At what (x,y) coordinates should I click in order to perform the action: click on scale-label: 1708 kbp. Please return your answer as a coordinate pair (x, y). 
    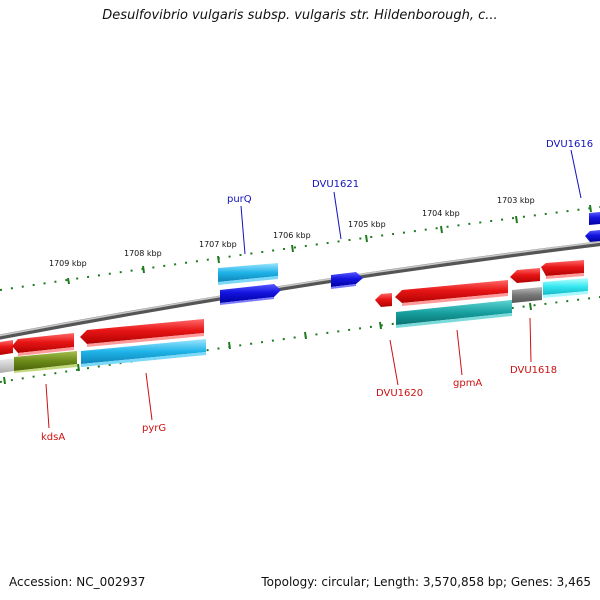
    Looking at the image, I should click on (143, 253).